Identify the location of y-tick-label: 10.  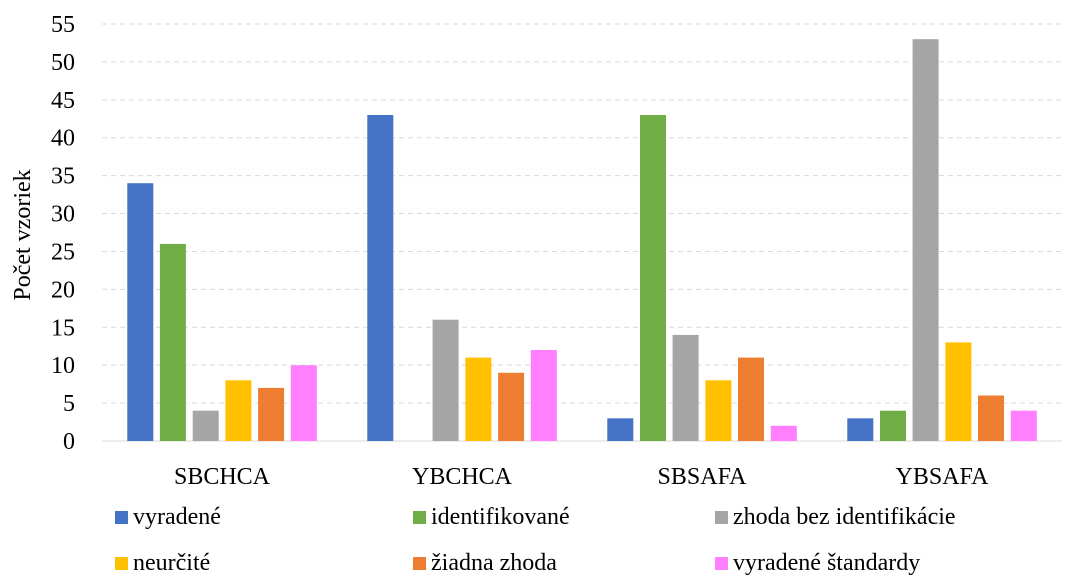
(63, 366).